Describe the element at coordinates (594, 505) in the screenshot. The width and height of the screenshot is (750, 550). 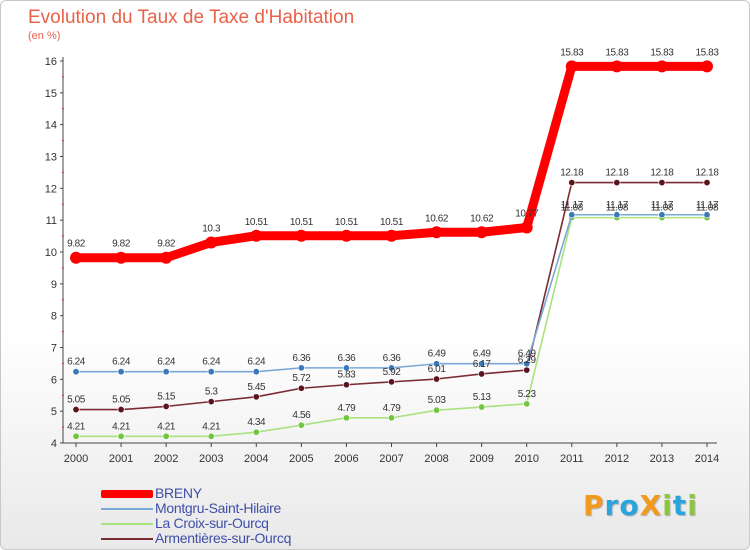
I see `logo-letter: P` at that location.